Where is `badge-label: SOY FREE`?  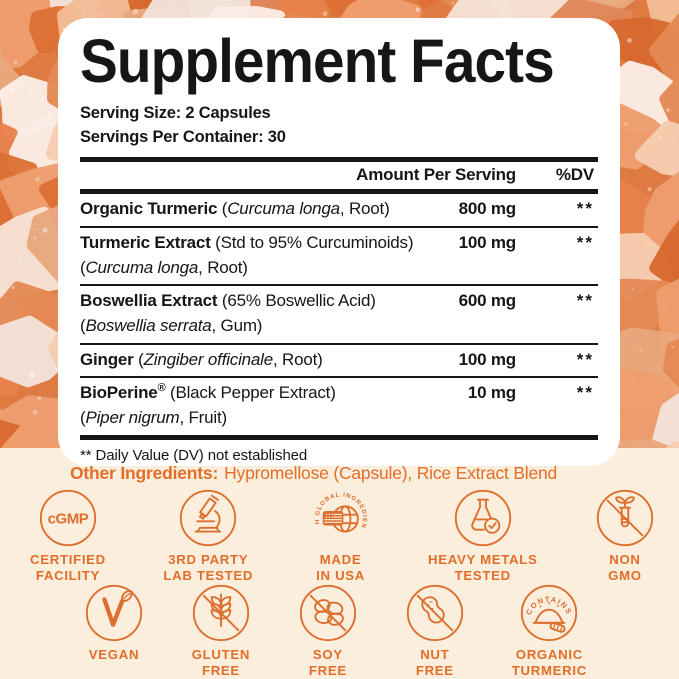
badge-label: SOY FREE is located at coordinates (327, 663).